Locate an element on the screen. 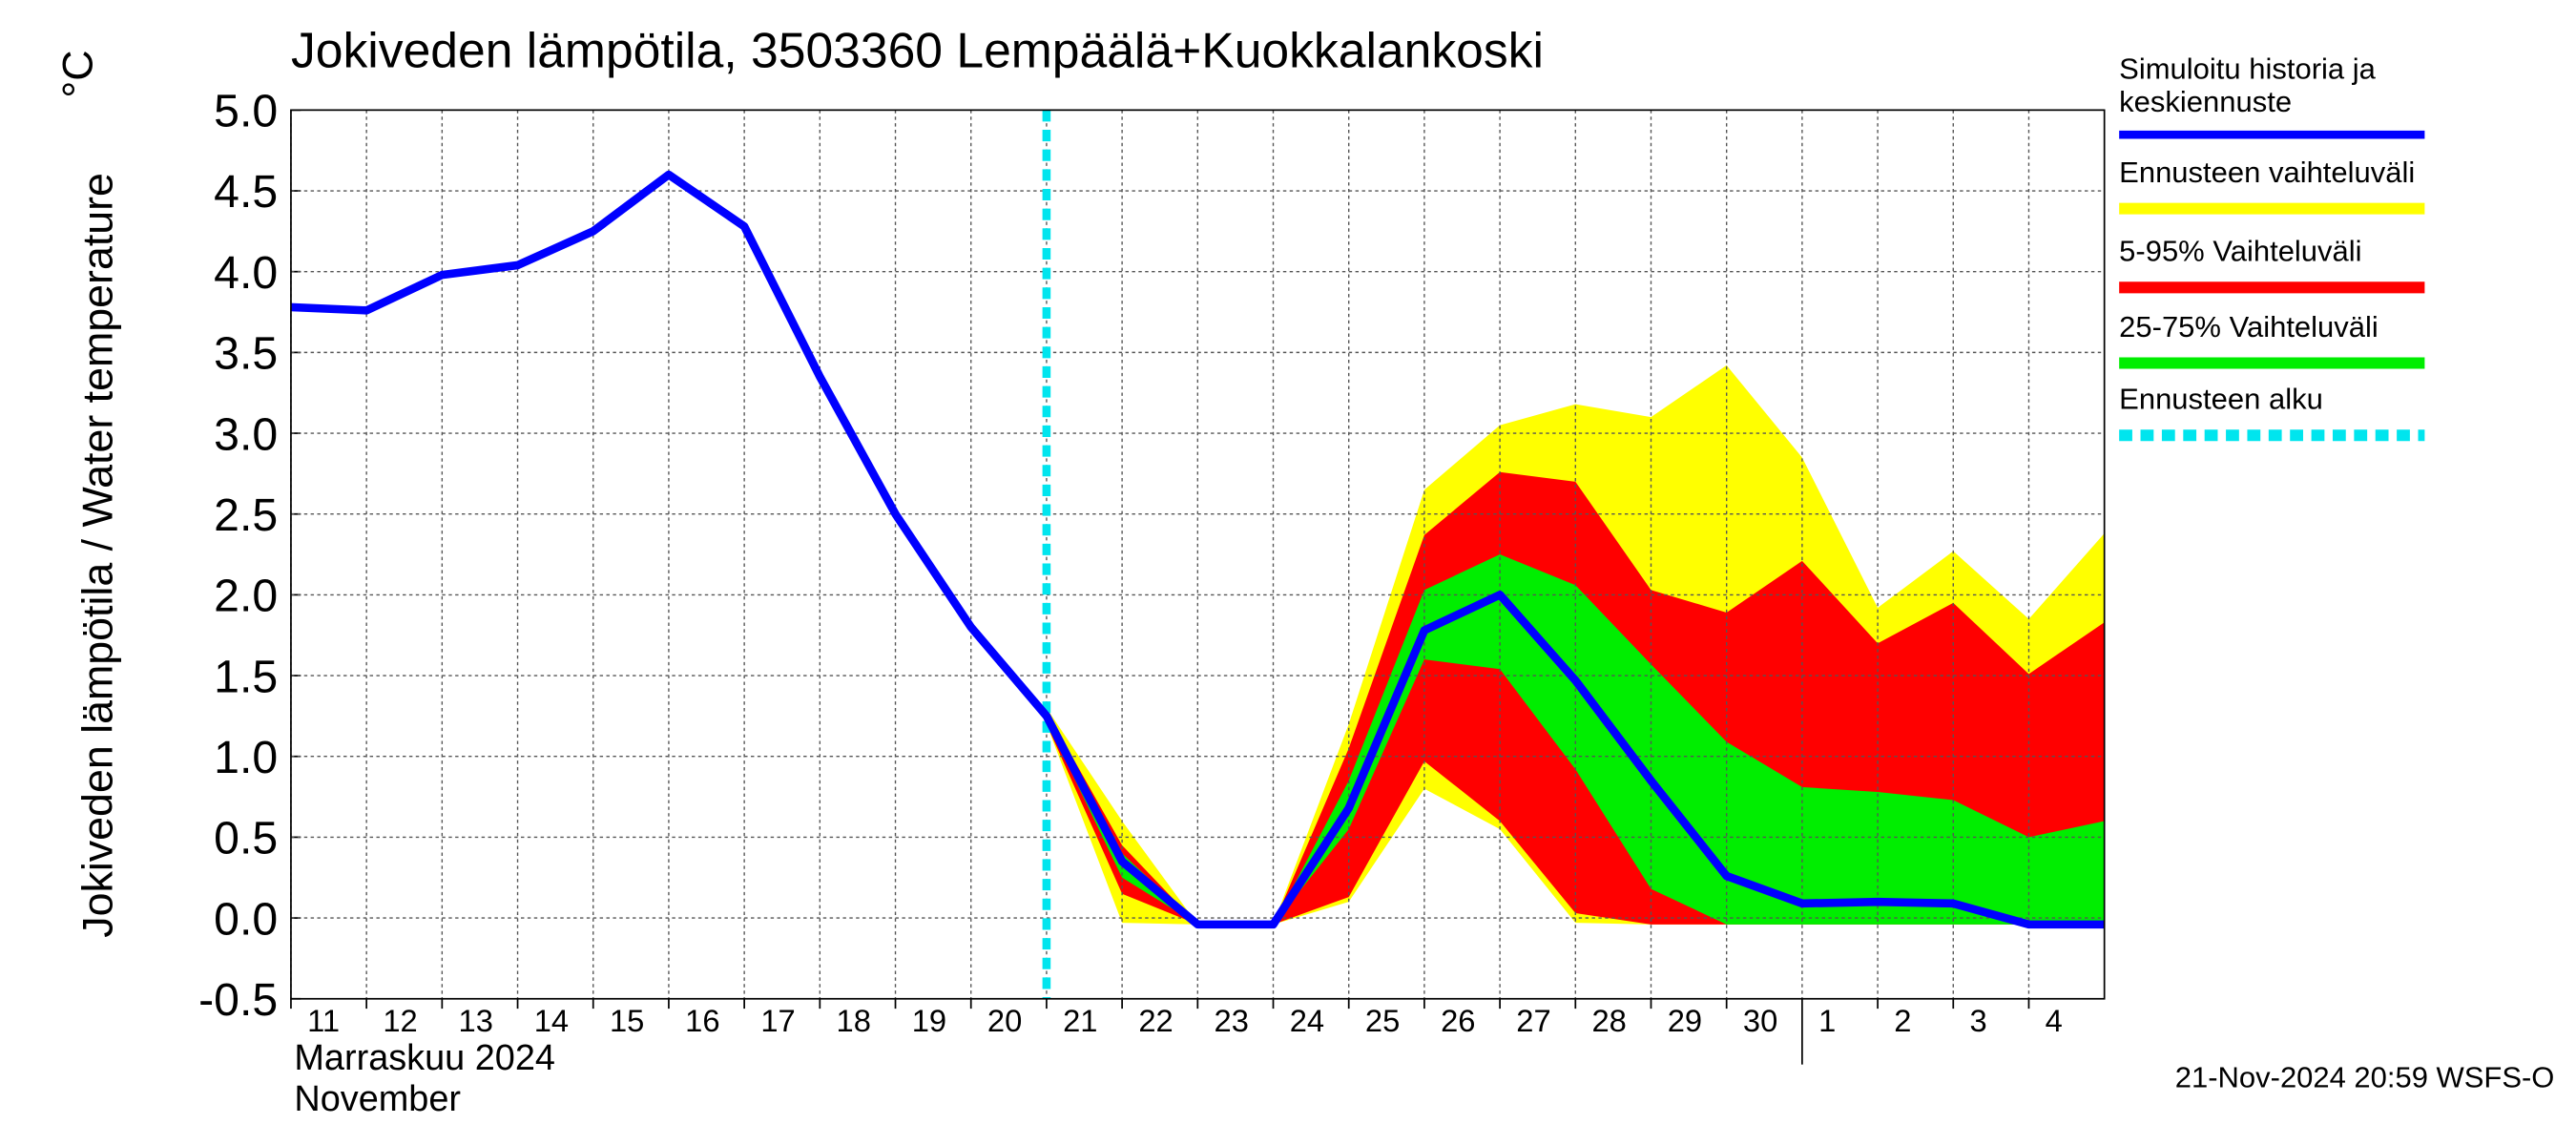  legend-label: Ennusteen alku is located at coordinates (2221, 400).